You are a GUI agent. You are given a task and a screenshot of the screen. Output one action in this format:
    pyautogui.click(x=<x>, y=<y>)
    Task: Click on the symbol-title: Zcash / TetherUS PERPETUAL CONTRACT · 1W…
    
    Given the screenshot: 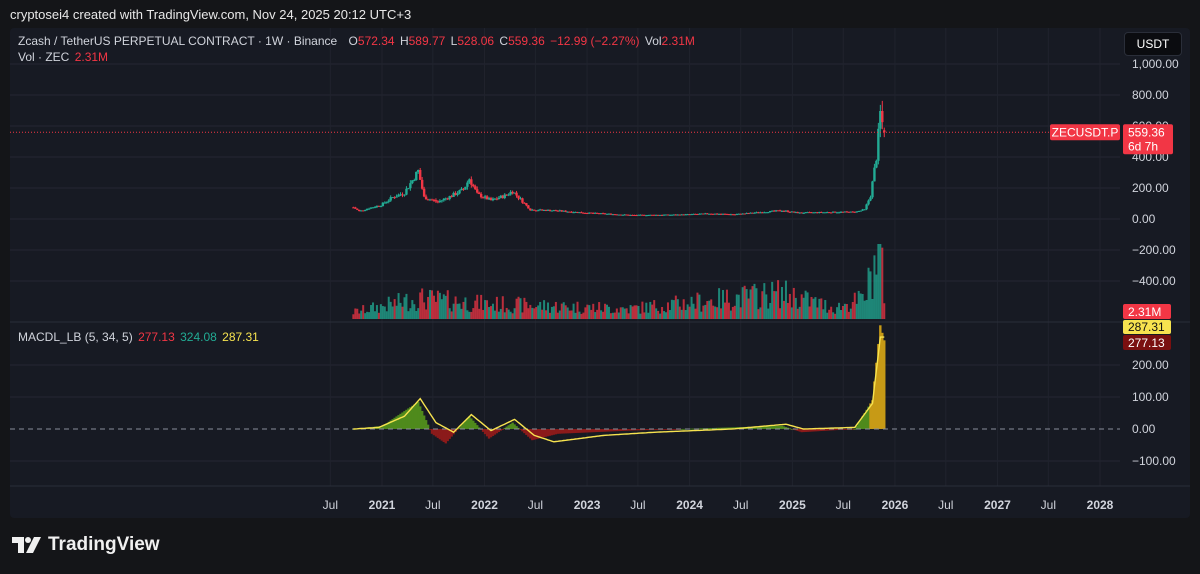 What is the action you would take?
    pyautogui.click(x=178, y=41)
    